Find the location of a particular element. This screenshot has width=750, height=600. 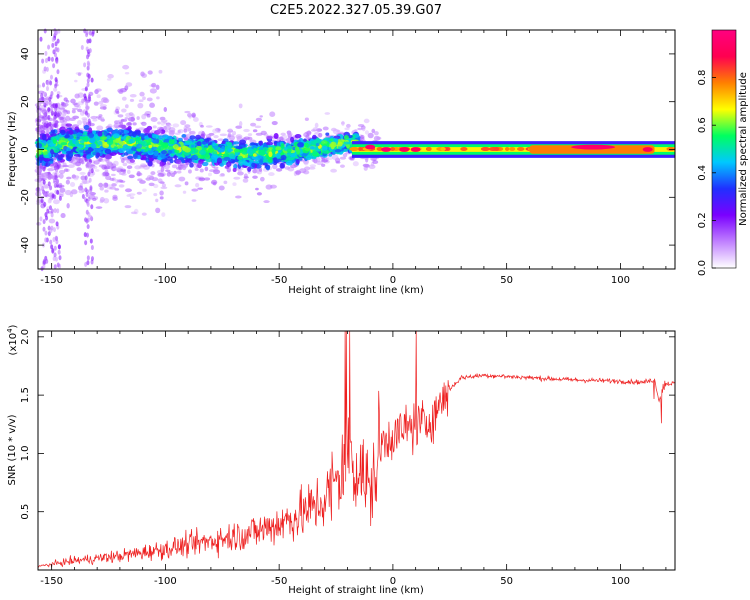

spectrogram-peak is located at coordinates (404, 149).